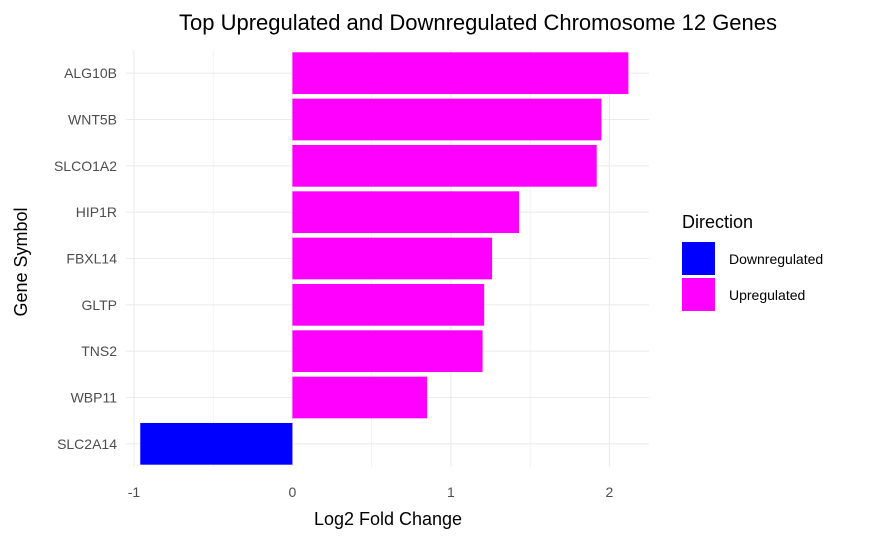  I want to click on bar-alg10b, so click(460, 73).